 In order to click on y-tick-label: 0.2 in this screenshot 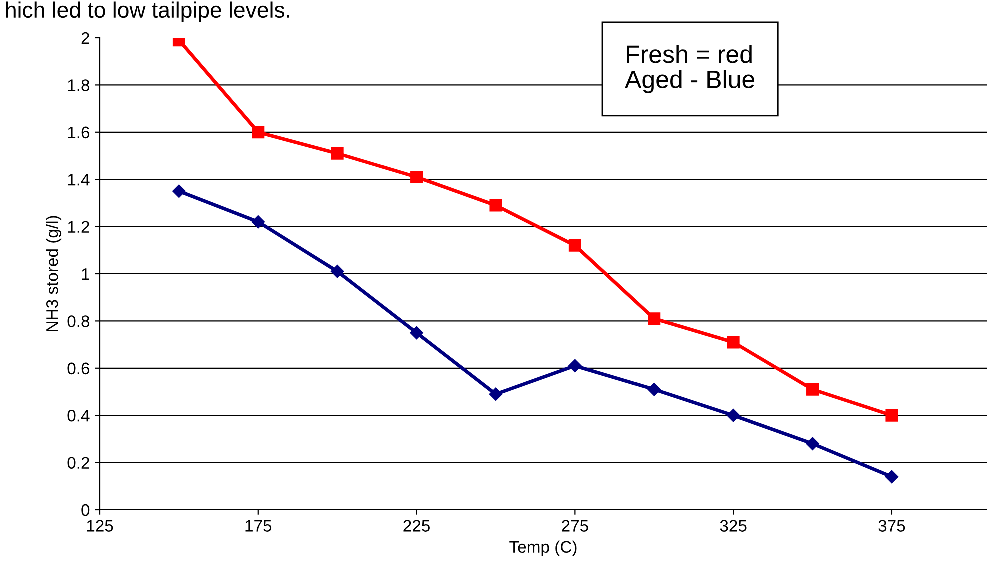, I will do `click(79, 463)`.